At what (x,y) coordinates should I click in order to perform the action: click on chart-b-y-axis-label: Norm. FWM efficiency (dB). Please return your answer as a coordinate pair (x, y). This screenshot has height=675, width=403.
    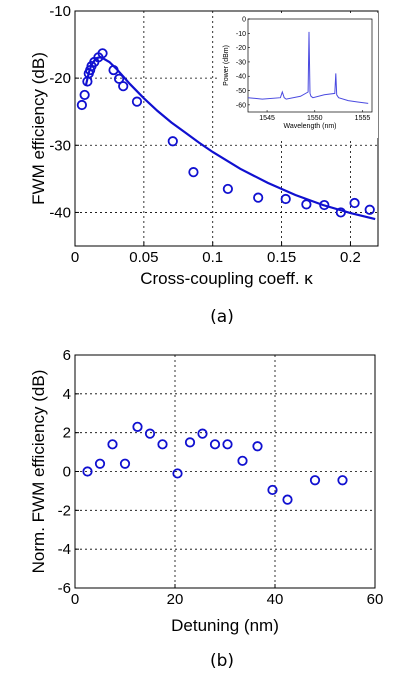
    Looking at the image, I should click on (38, 472).